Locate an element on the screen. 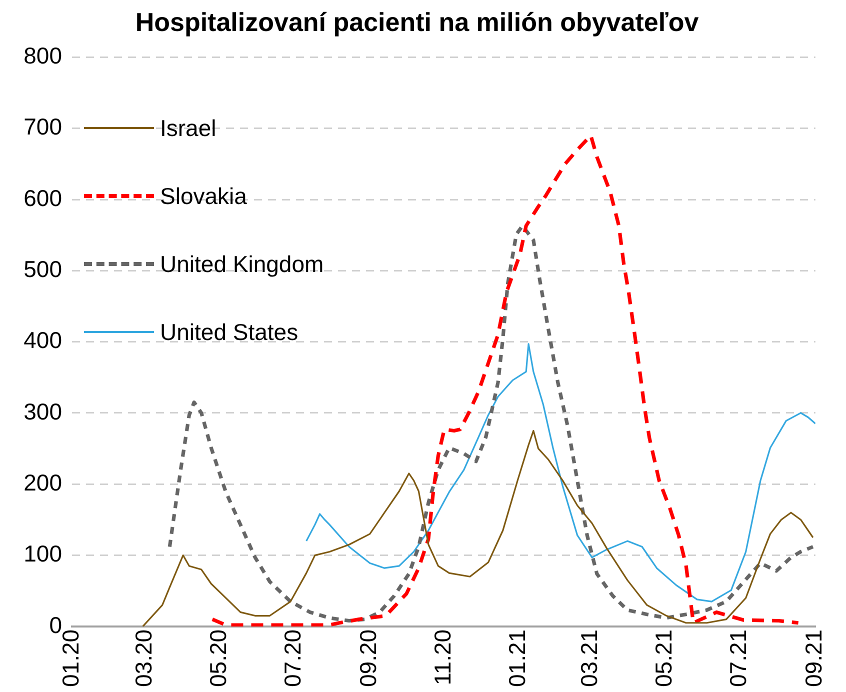  y-tick-label: 500 is located at coordinates (43, 269).